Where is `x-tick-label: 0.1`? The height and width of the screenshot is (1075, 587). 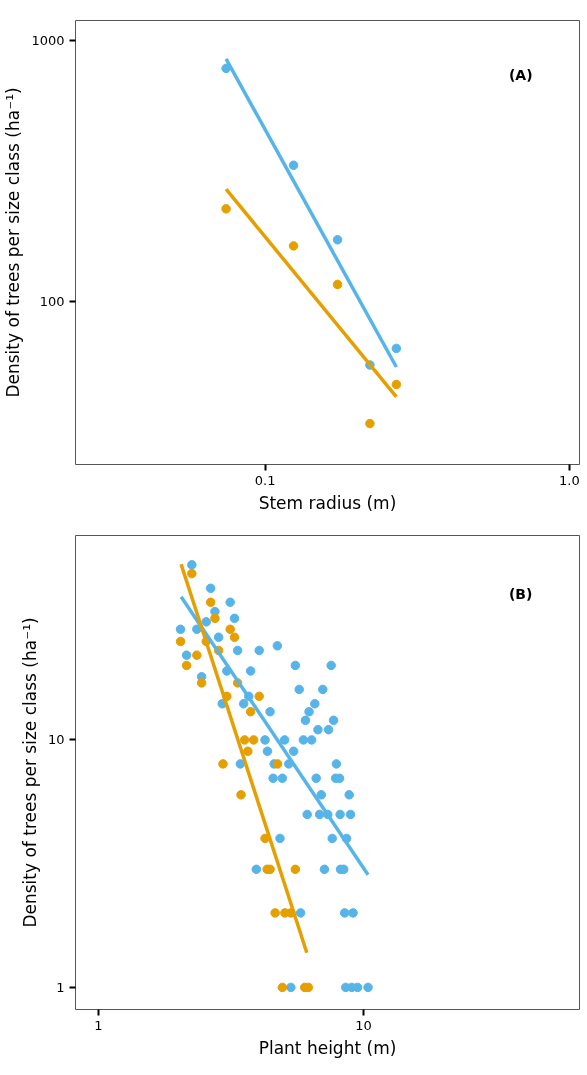
x-tick-label: 0.1 is located at coordinates (265, 480).